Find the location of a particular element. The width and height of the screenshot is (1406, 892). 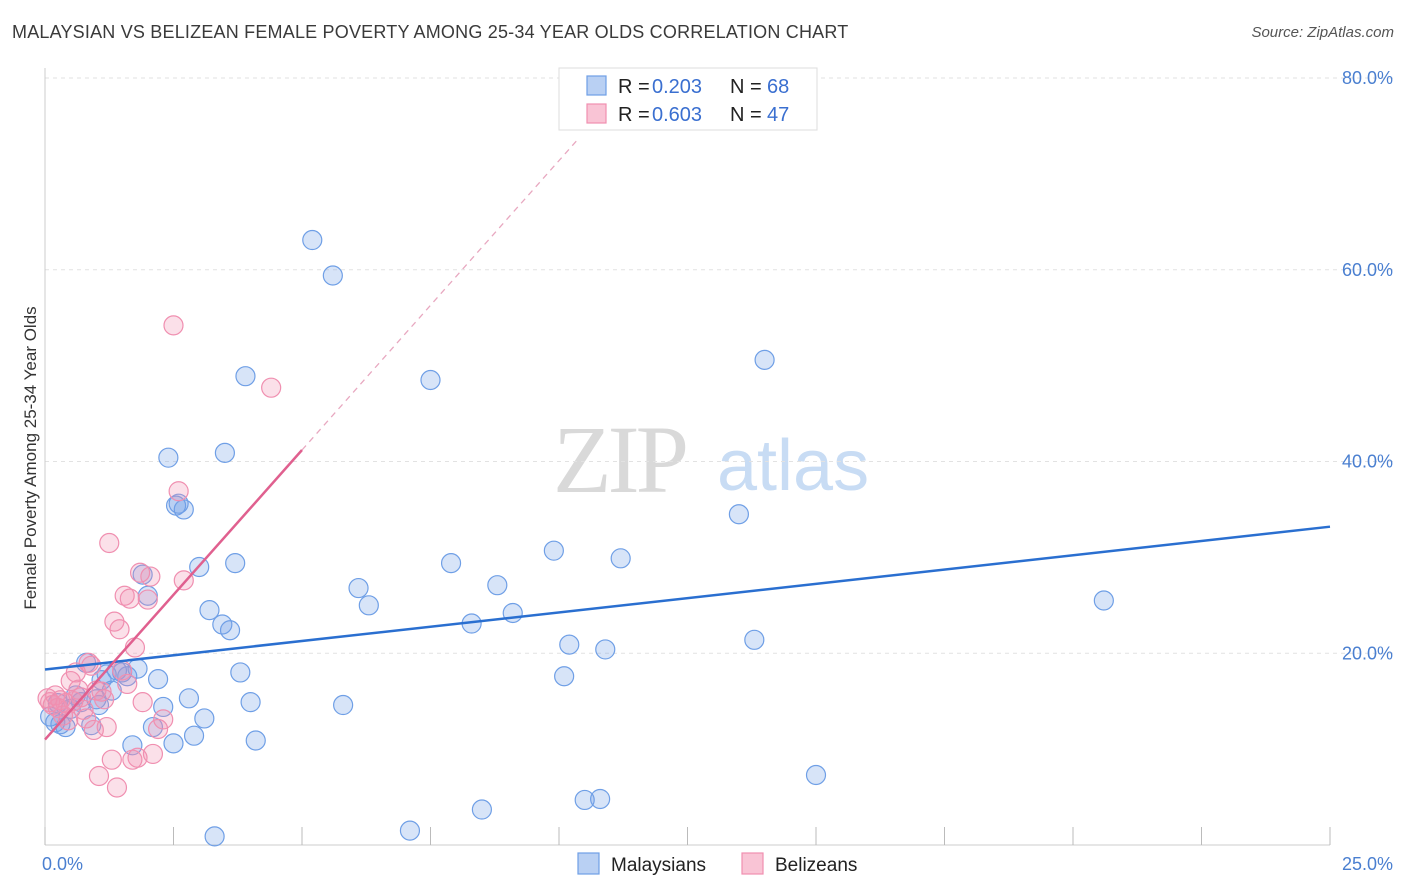

legend-r-value-2: 0.603 is located at coordinates (677, 115).